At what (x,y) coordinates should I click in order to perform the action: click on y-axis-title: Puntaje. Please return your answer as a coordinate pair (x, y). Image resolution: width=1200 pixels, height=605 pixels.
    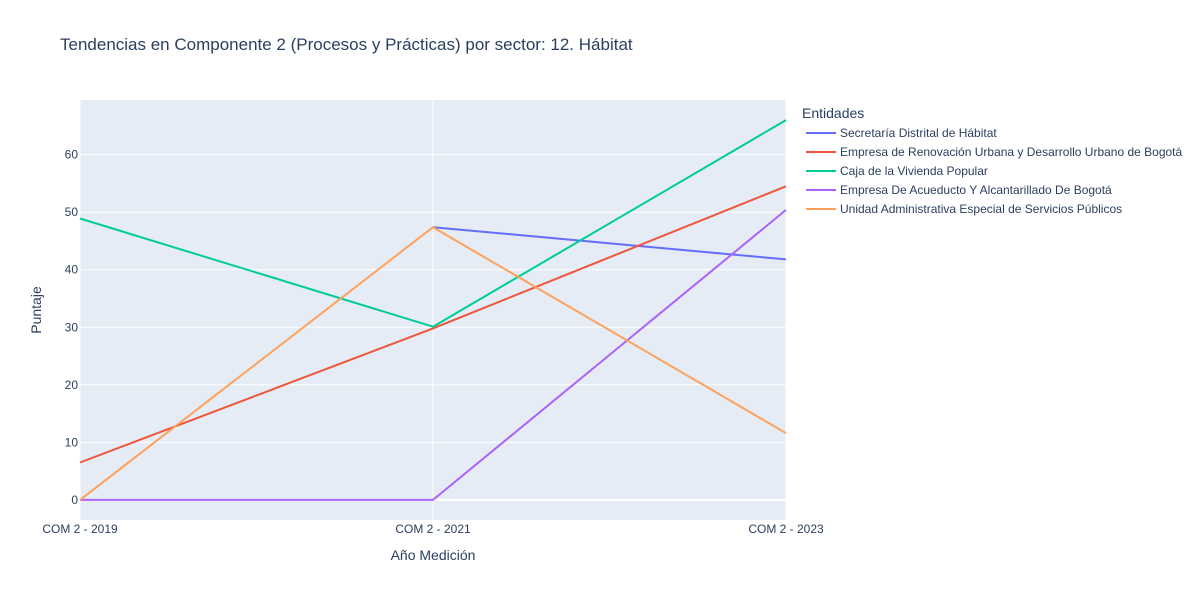
    Looking at the image, I should click on (36, 310).